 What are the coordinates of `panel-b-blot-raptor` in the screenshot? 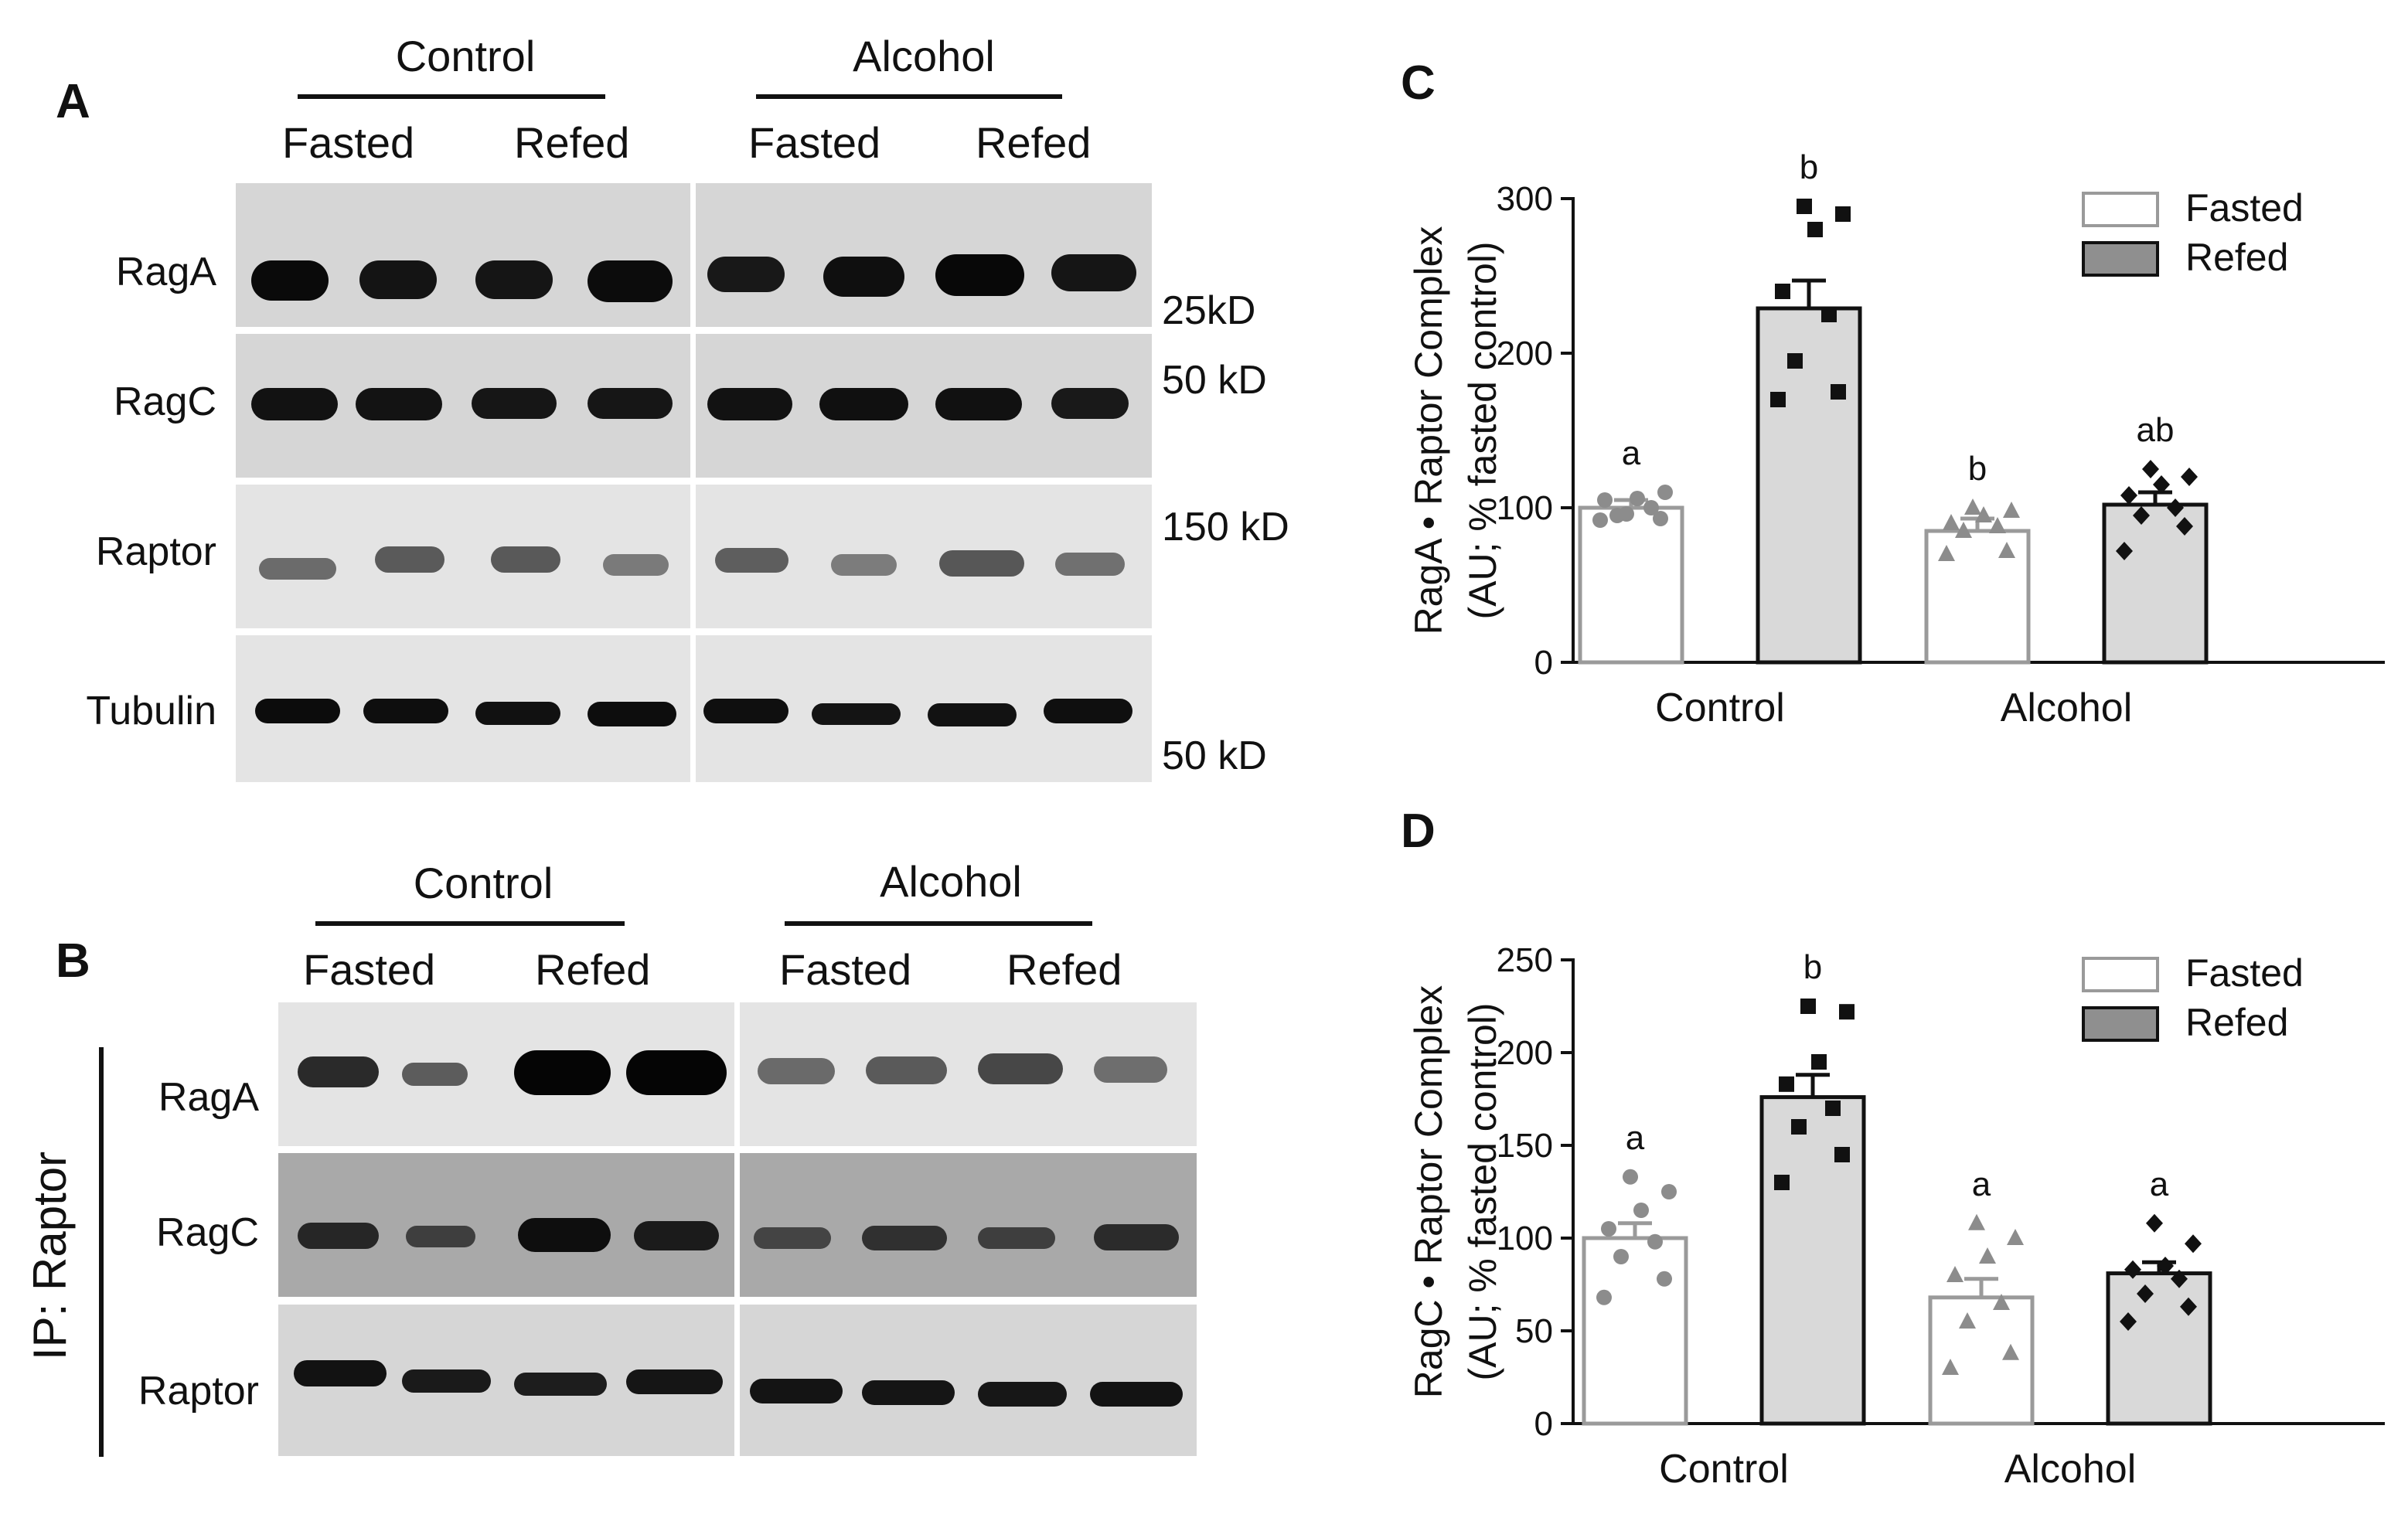 It's located at (738, 1380).